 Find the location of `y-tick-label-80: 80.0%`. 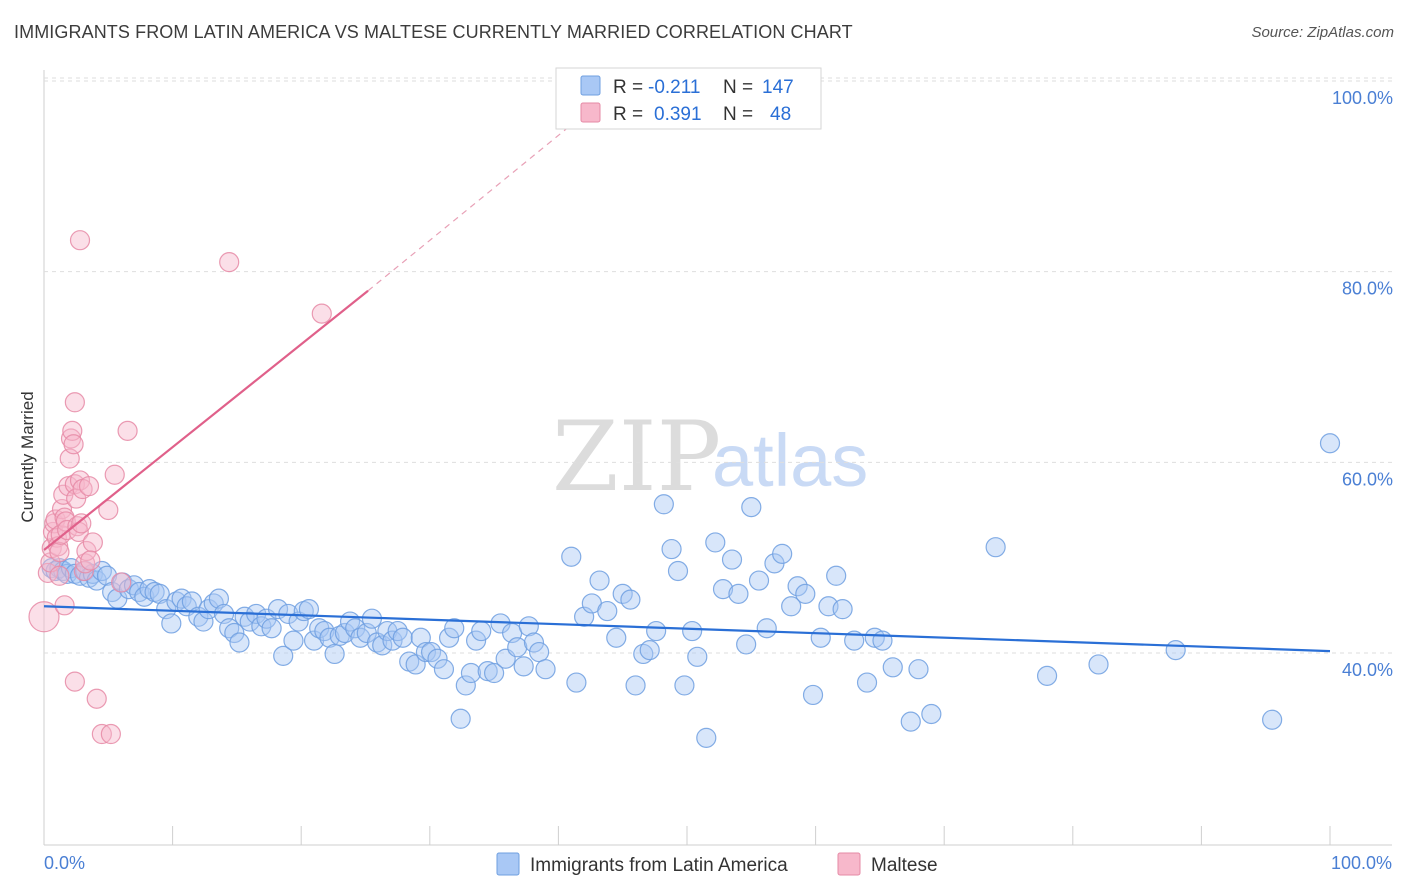

y-tick-label-80: 80.0% is located at coordinates (1367, 289).